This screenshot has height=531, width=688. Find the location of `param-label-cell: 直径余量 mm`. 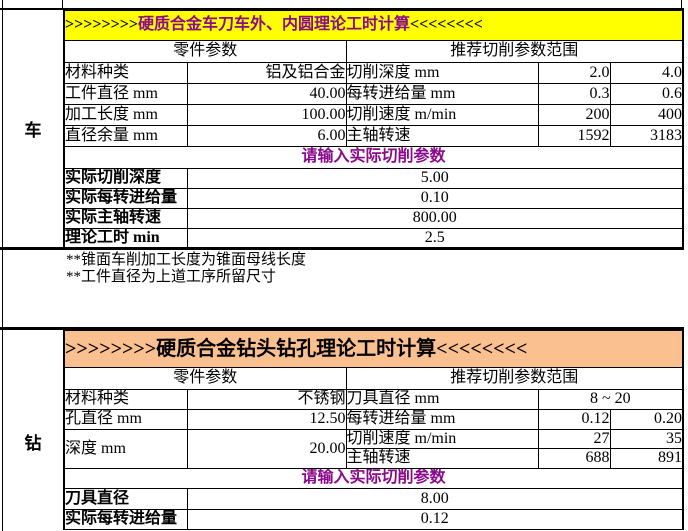

param-label-cell: 直径余量 mm is located at coordinates (125, 136).